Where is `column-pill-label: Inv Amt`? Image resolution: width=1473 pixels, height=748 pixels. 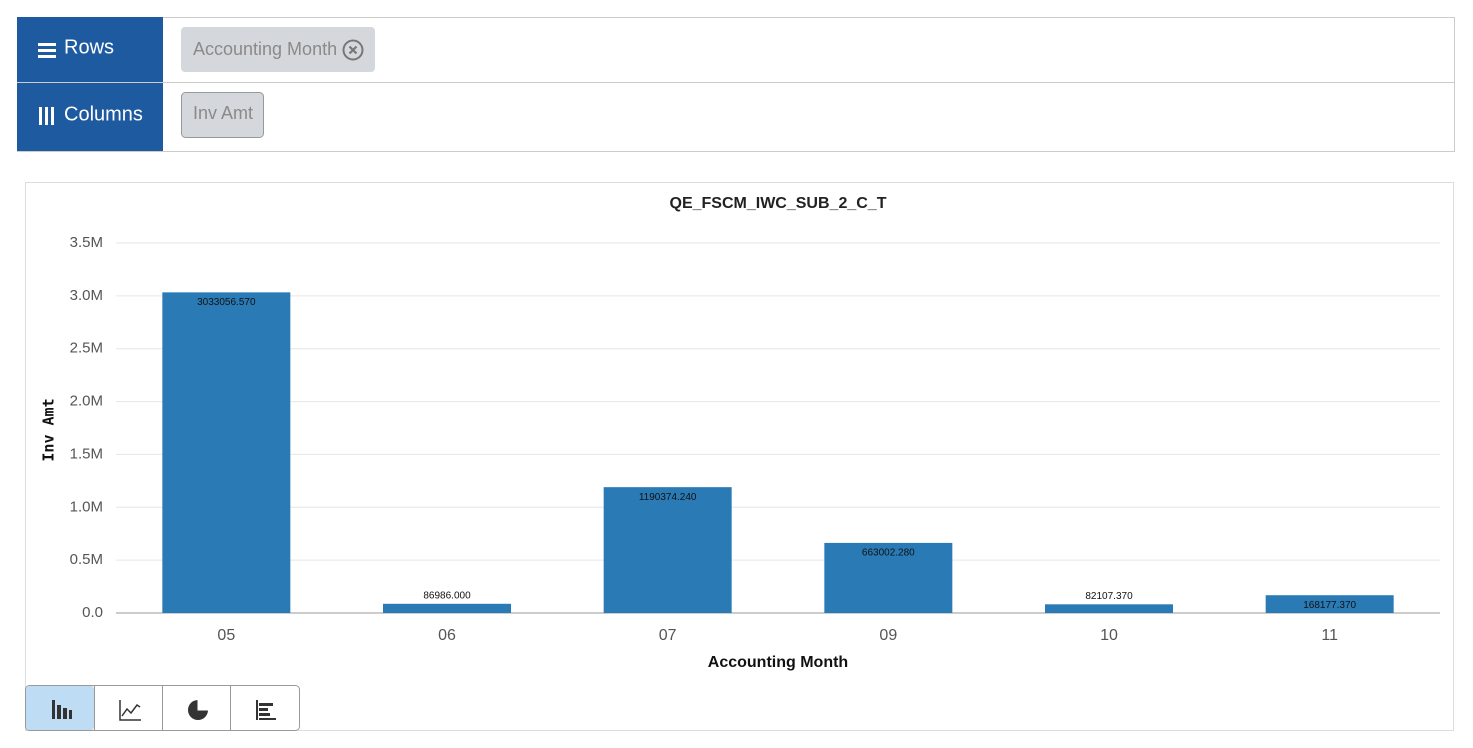
column-pill-label: Inv Amt is located at coordinates (223, 113).